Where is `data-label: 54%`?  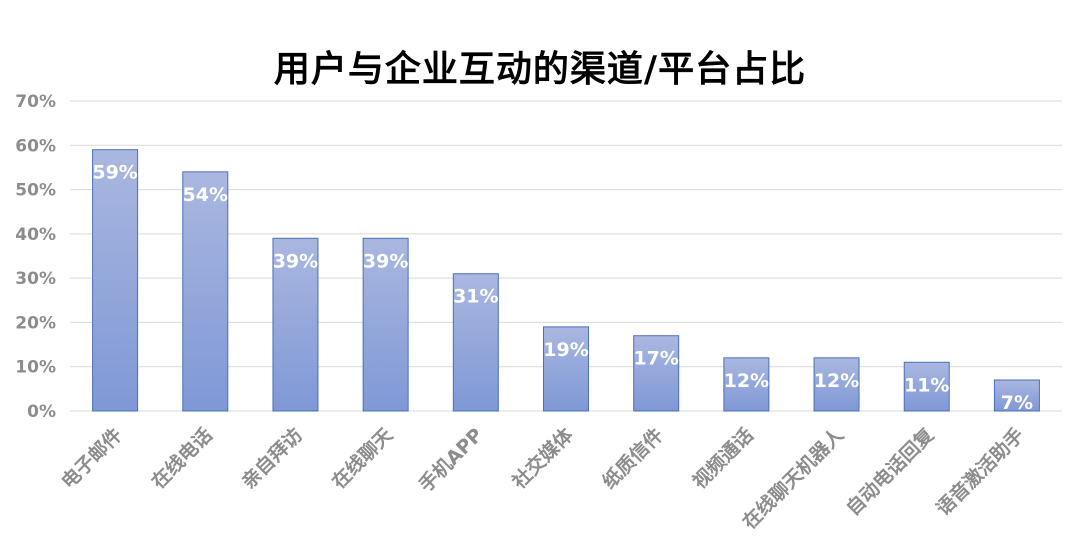
data-label: 54% is located at coordinates (205, 195).